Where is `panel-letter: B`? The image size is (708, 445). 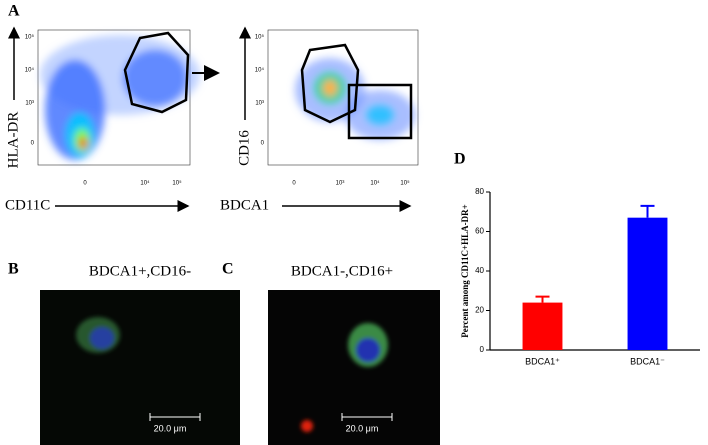 panel-letter: B is located at coordinates (13, 269).